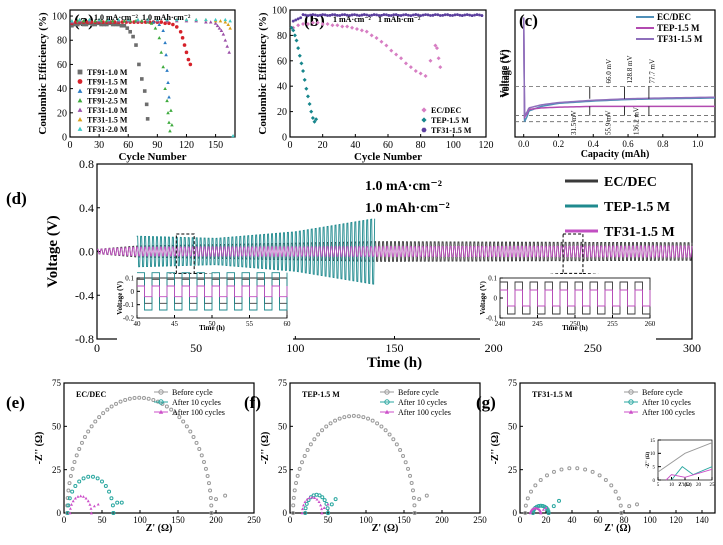  I want to click on x-tick-label: 255, so click(612, 324).